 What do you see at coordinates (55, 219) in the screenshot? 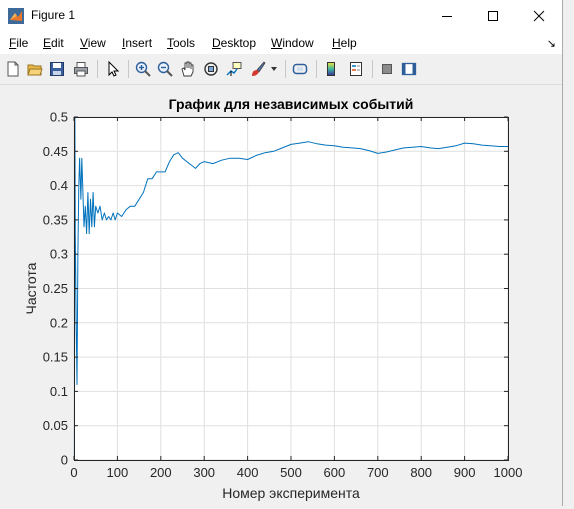
I see `y-tick-label: 0.35` at bounding box center [55, 219].